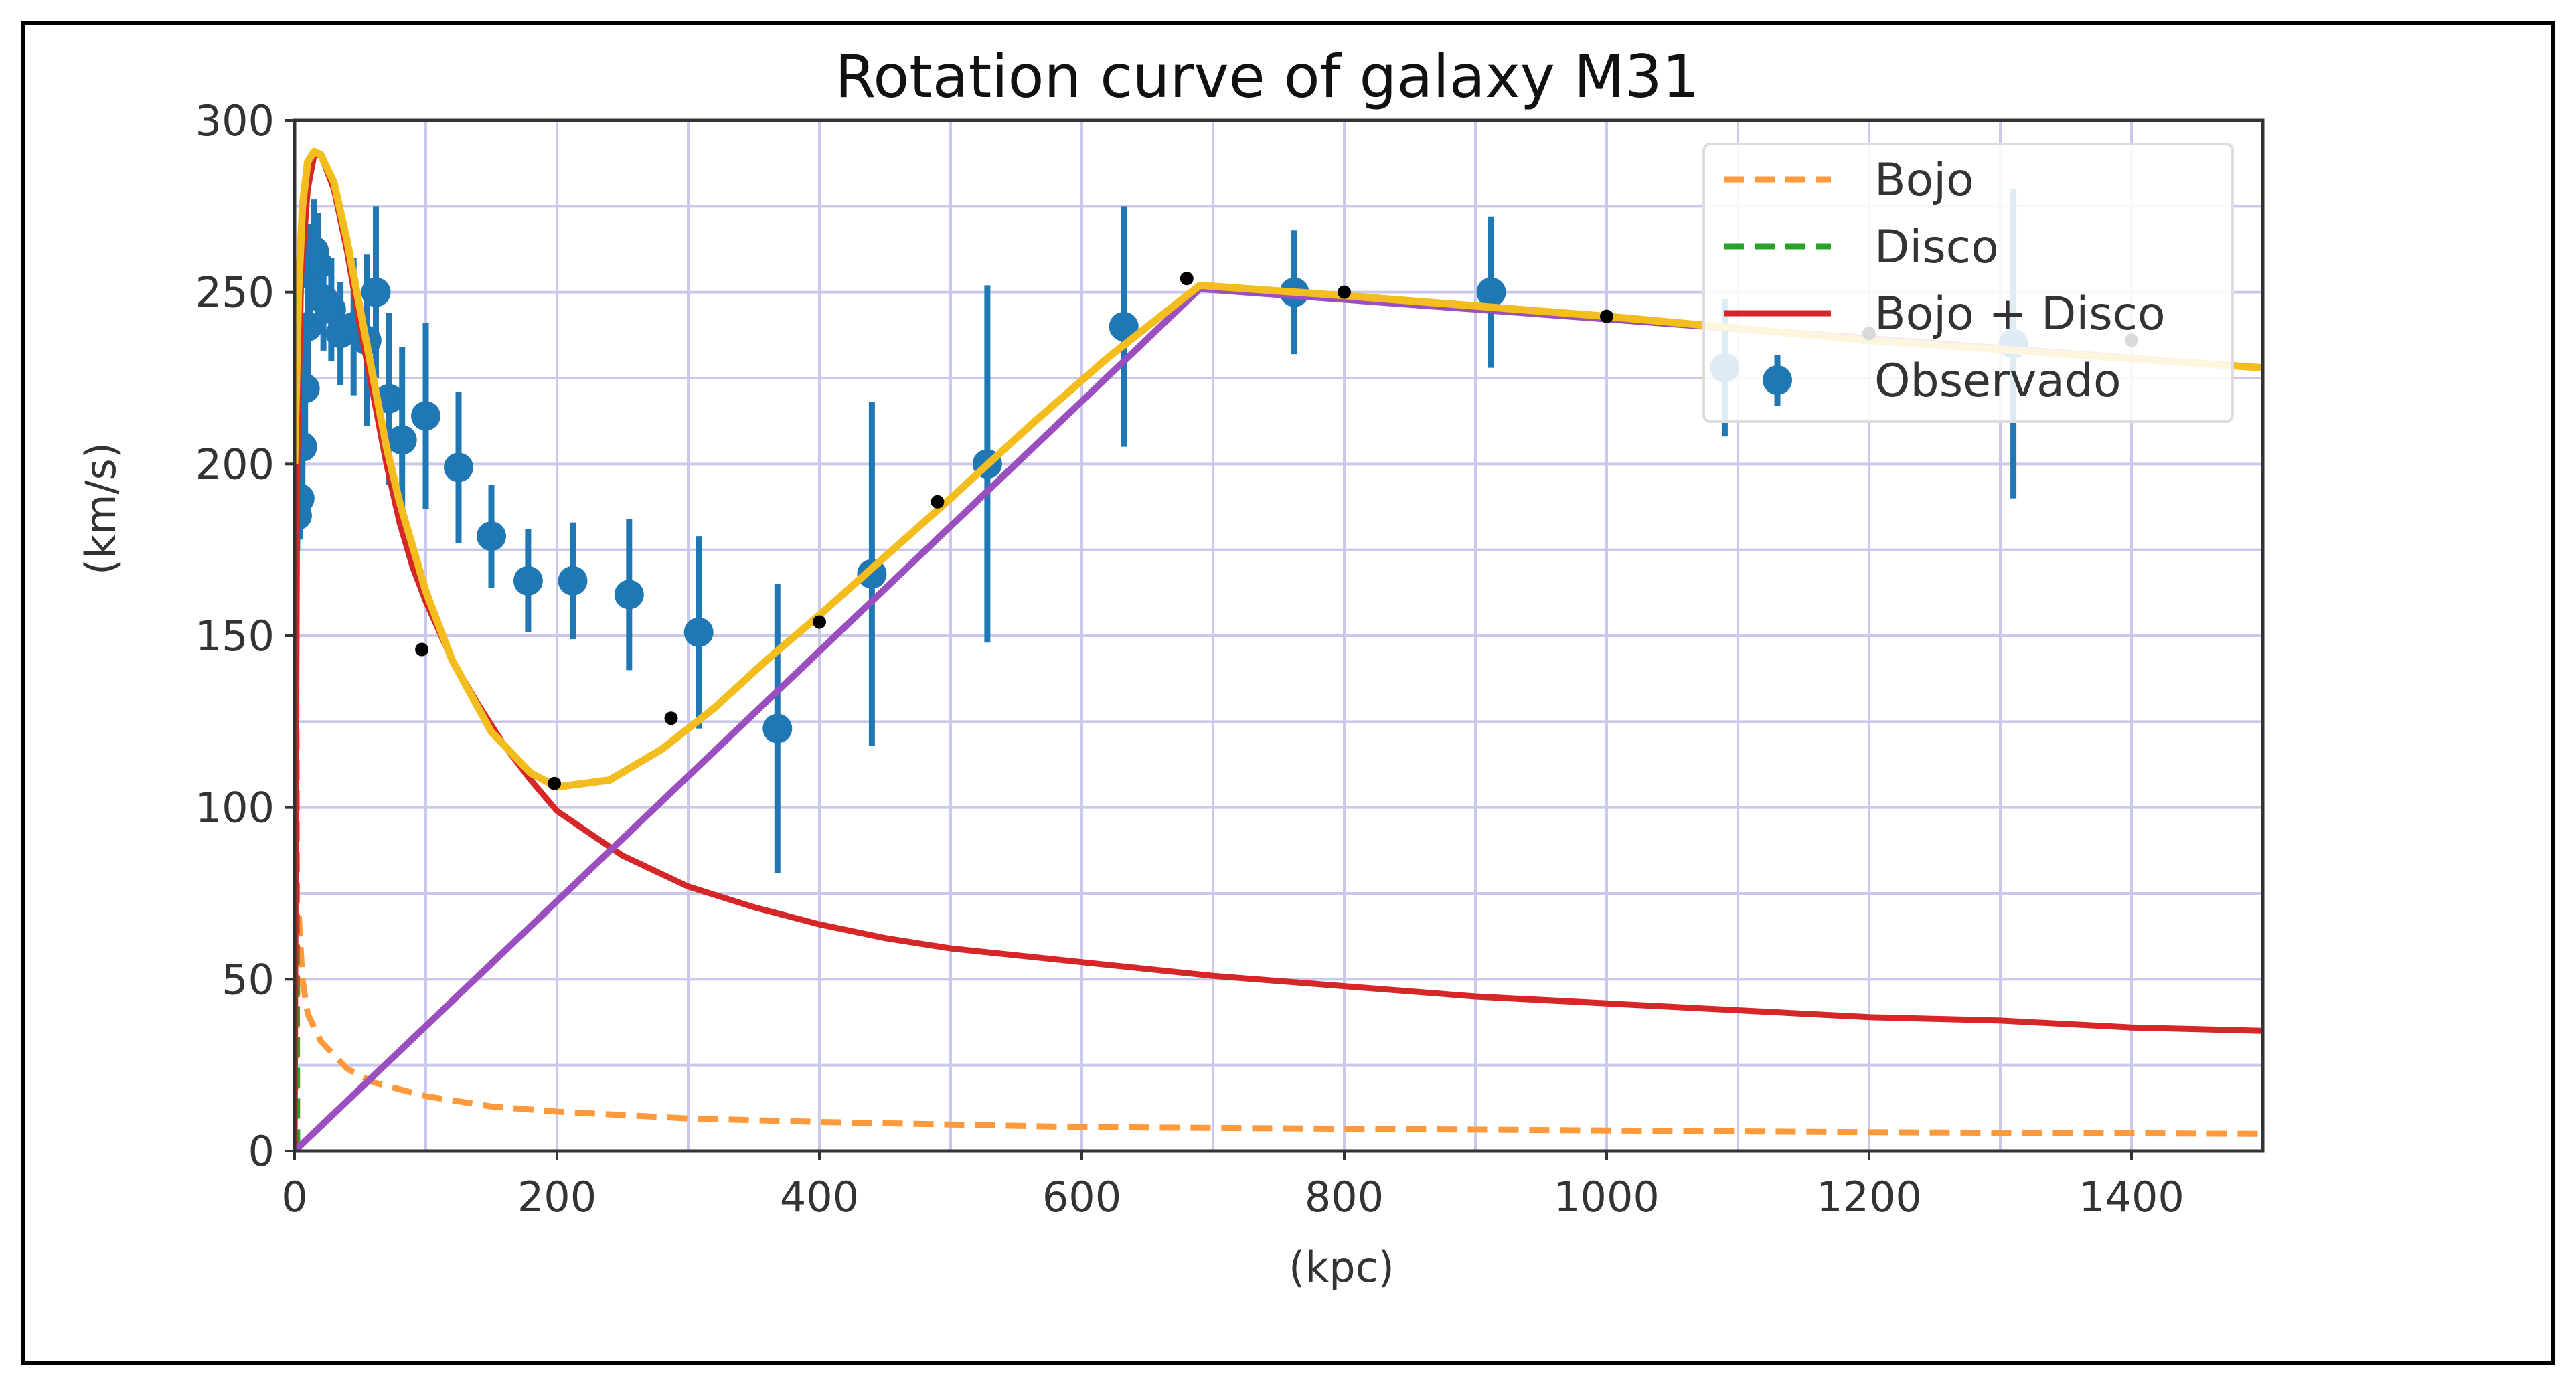 This screenshot has width=2576, height=1390. Describe the element at coordinates (1937, 248) in the screenshot. I see `legend-label: Disco` at that location.